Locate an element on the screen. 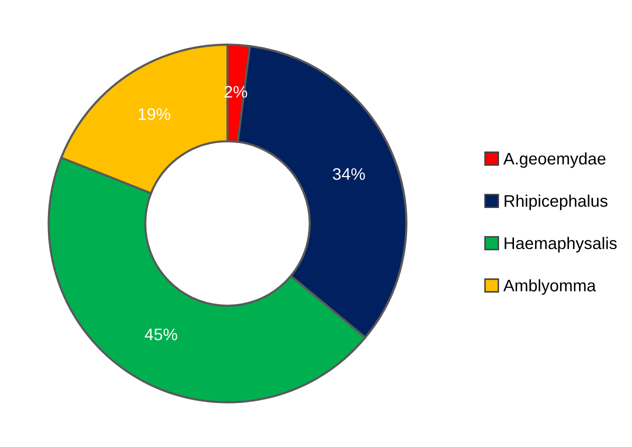 Image resolution: width=632 pixels, height=447 pixels. data-label: 45% is located at coordinates (161, 334).